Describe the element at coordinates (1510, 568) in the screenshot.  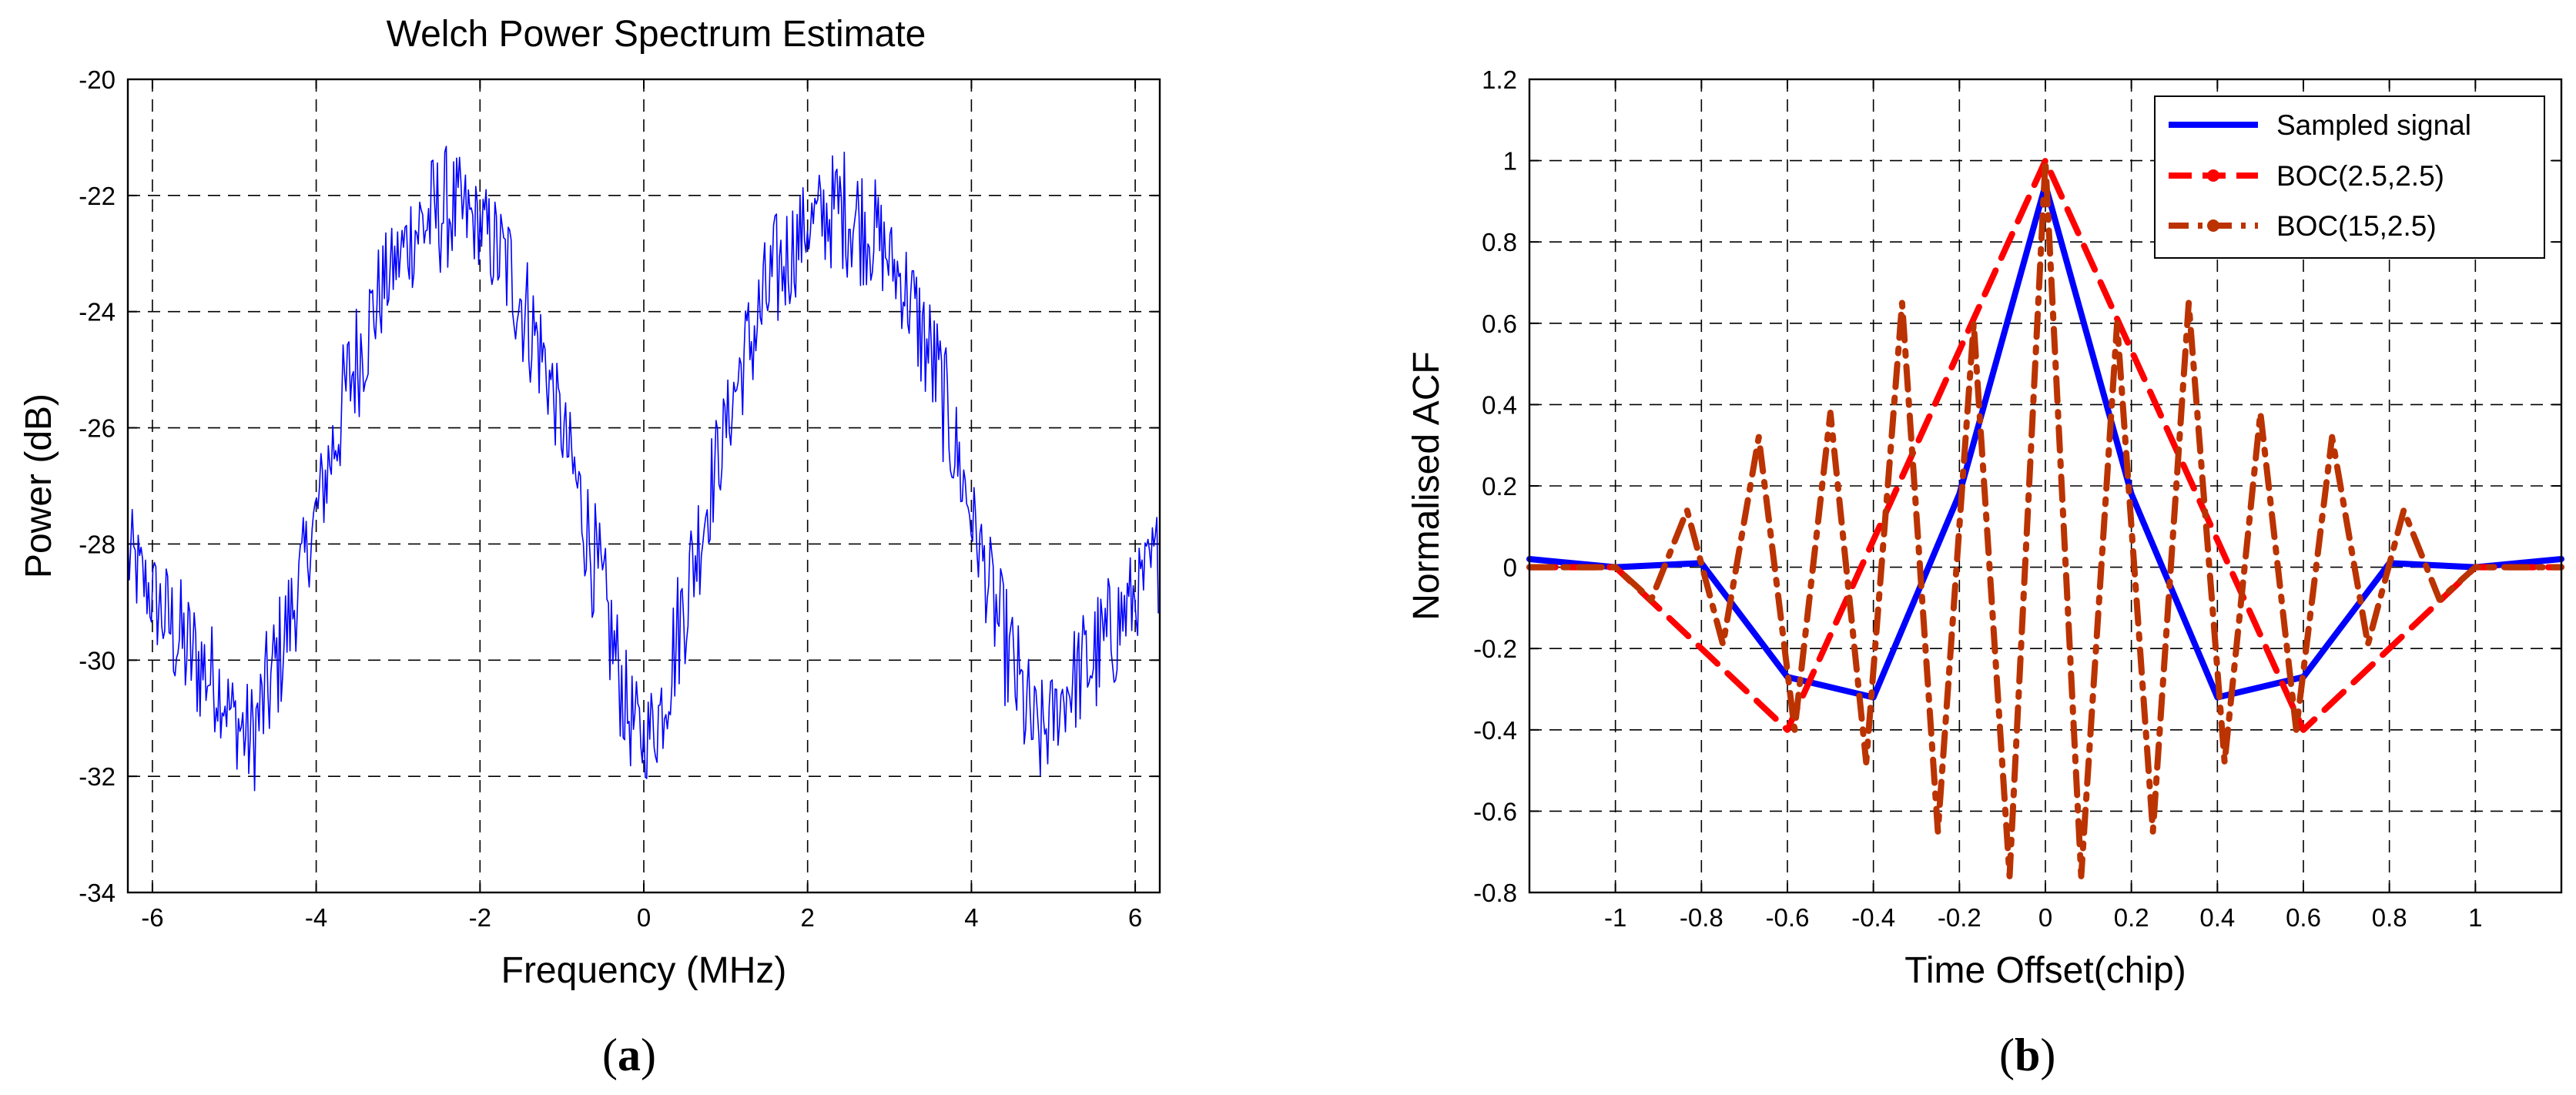
I see `y-tick-label: 0` at that location.